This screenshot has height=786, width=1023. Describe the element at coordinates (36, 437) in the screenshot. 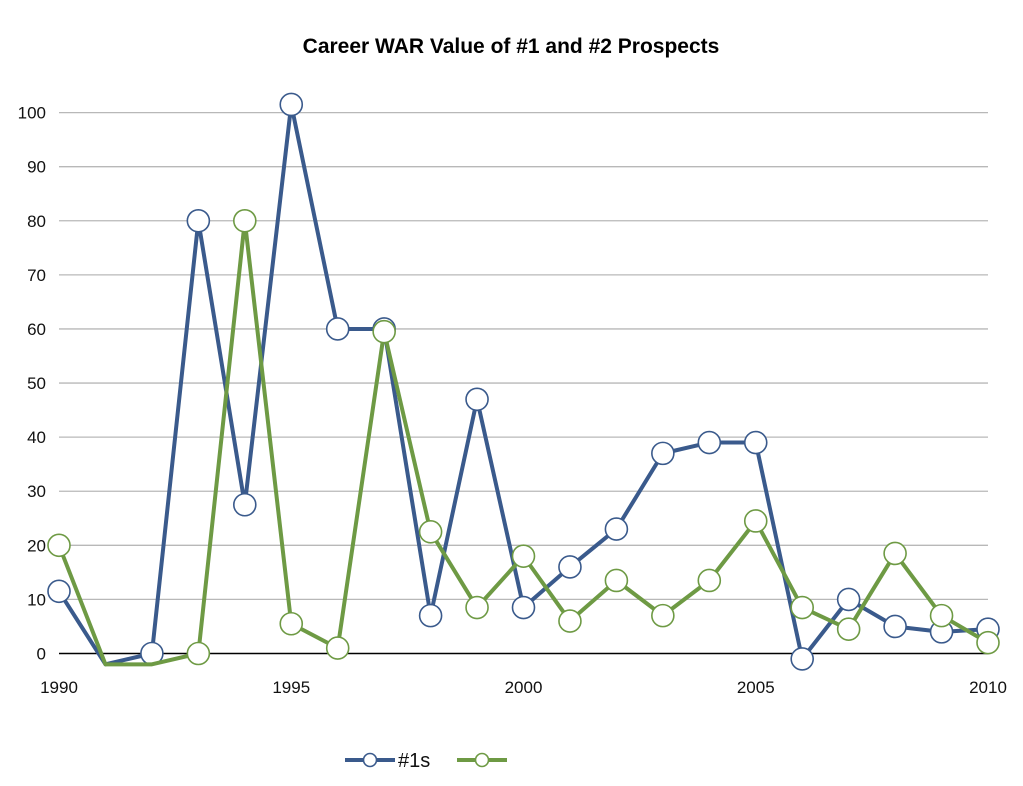

I see `y-tick-label: 40` at that location.